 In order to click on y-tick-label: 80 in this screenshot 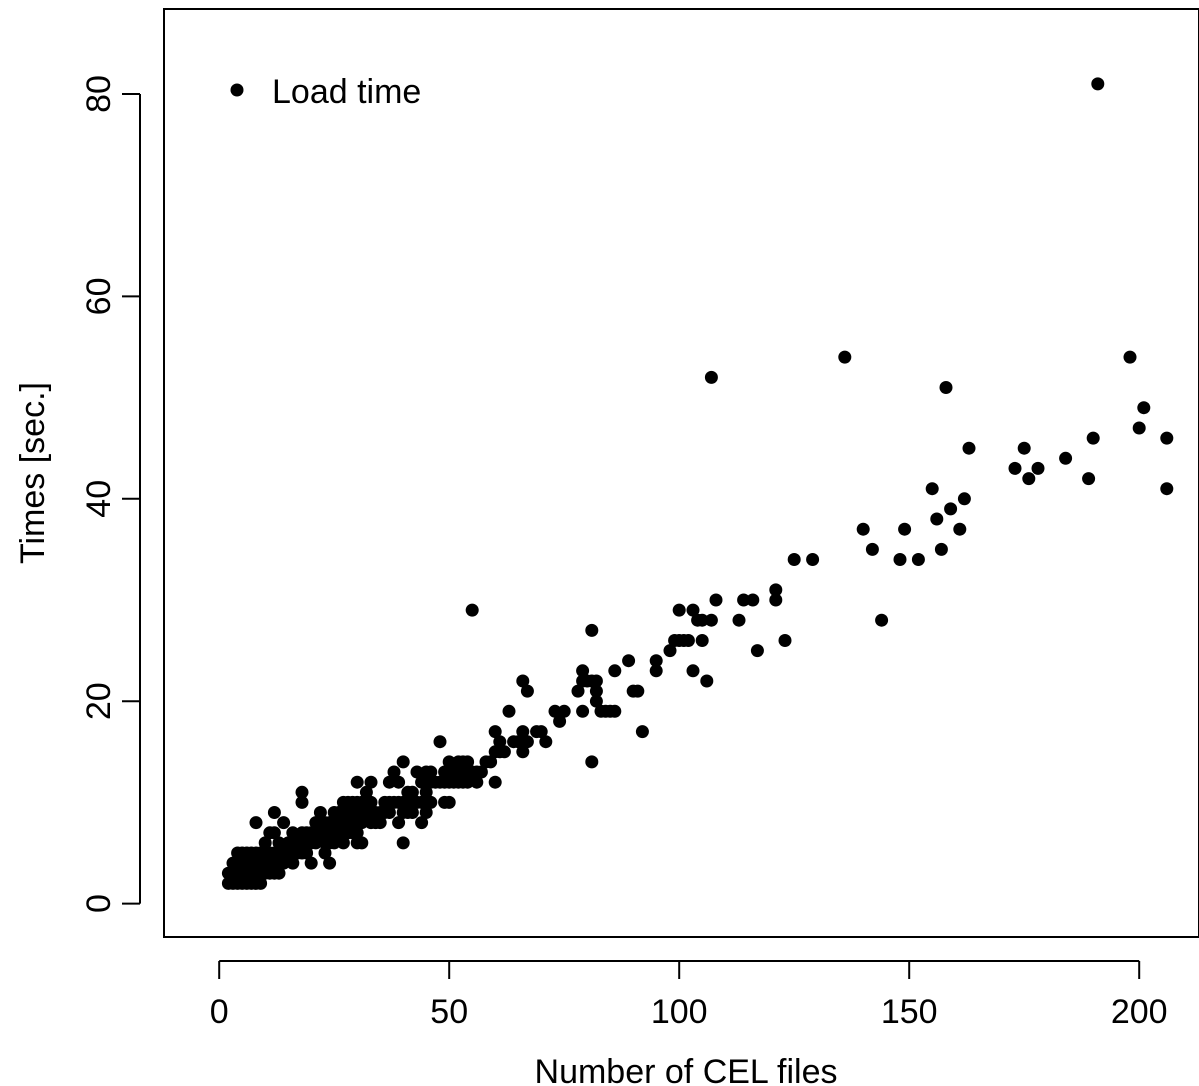, I will do `click(99, 94)`.